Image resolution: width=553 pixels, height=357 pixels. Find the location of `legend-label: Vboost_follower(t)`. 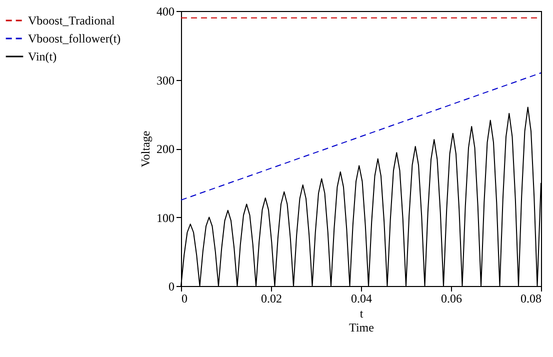

legend-label: Vboost_follower(t) is located at coordinates (74, 39).